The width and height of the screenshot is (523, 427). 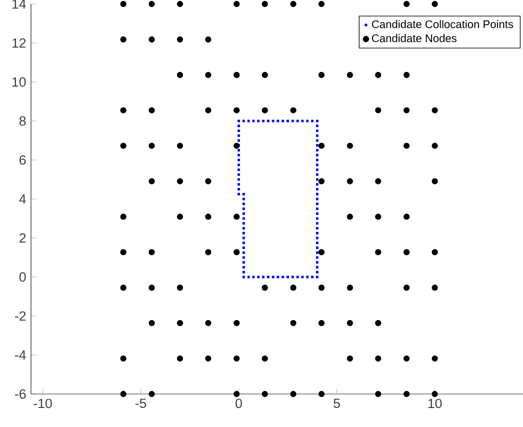 I want to click on y-tick-label: 8, so click(x=22, y=121).